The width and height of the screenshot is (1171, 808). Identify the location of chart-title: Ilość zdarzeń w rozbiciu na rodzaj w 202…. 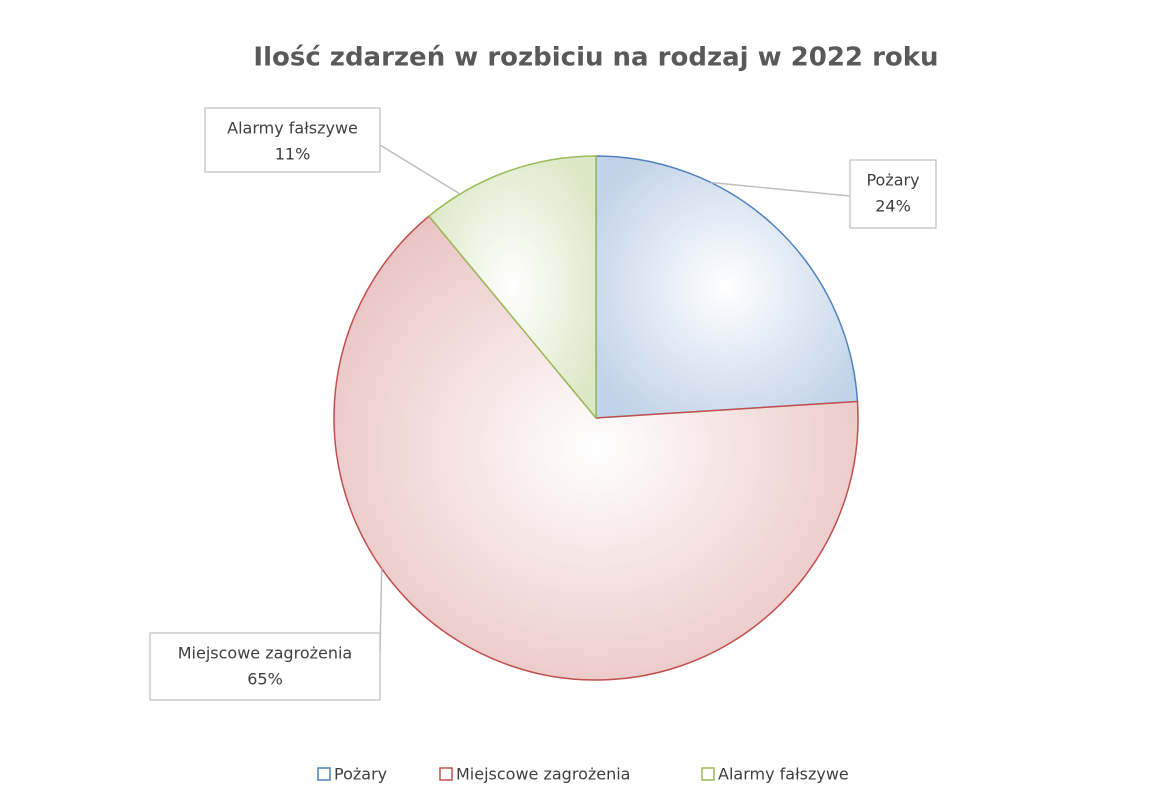
(595, 58).